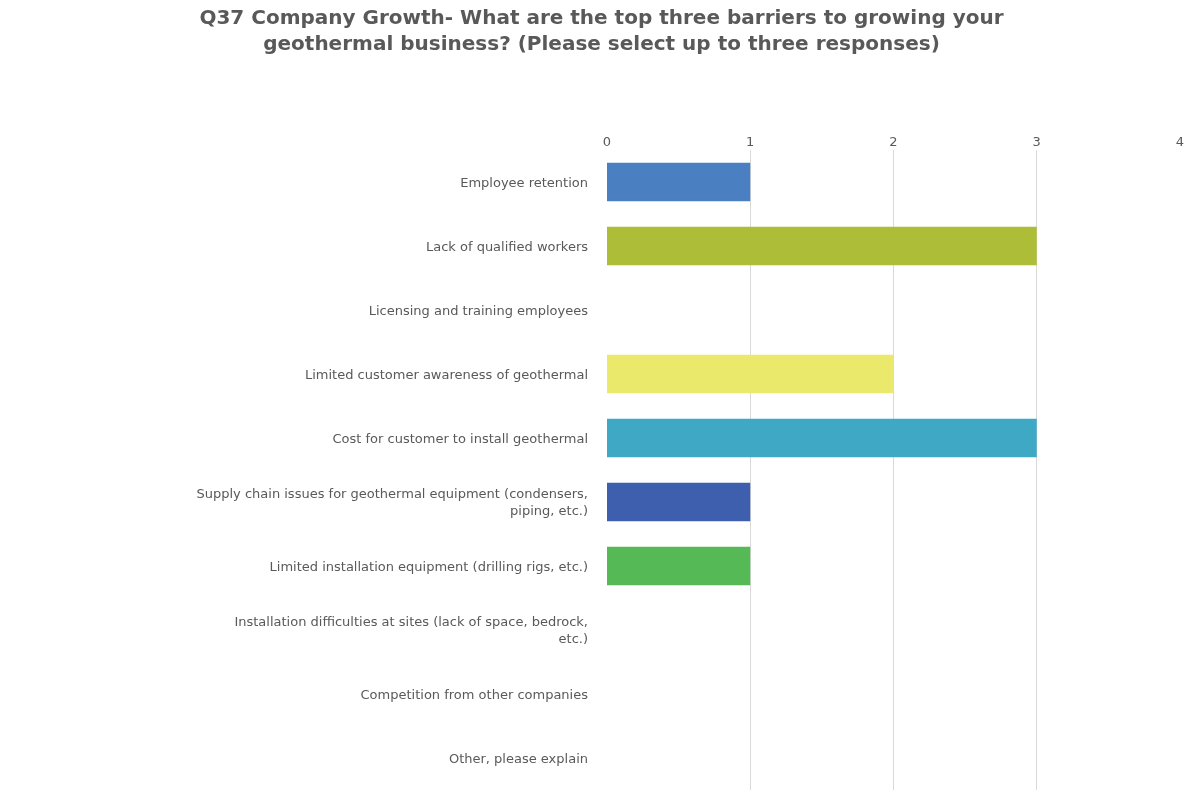 The image size is (1203, 810). What do you see at coordinates (524, 182) in the screenshot?
I see `y-tick-label: Employee retention` at bounding box center [524, 182].